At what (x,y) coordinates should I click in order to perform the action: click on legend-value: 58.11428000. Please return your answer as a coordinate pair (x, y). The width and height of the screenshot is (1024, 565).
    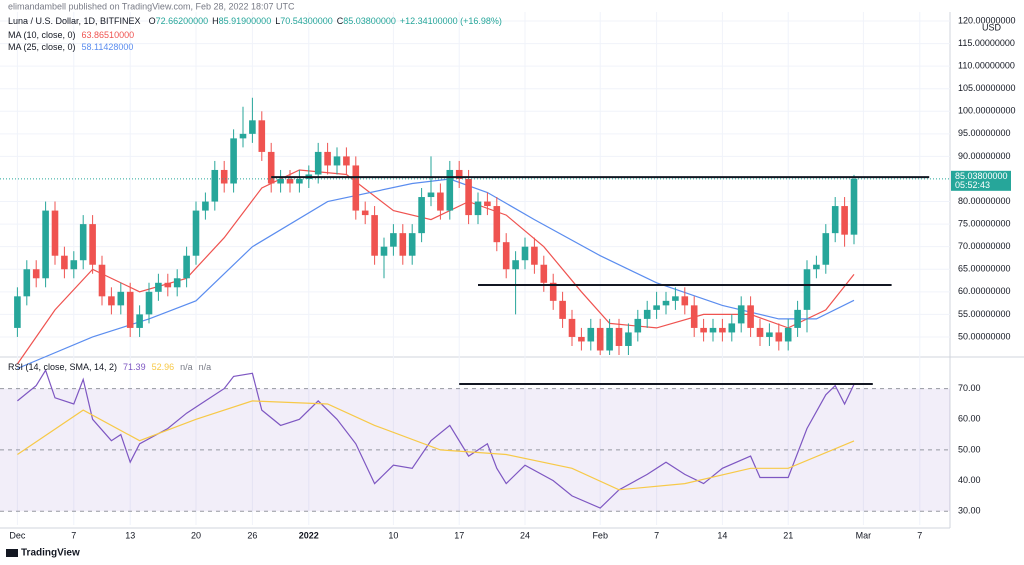
    Looking at the image, I should click on (108, 47).